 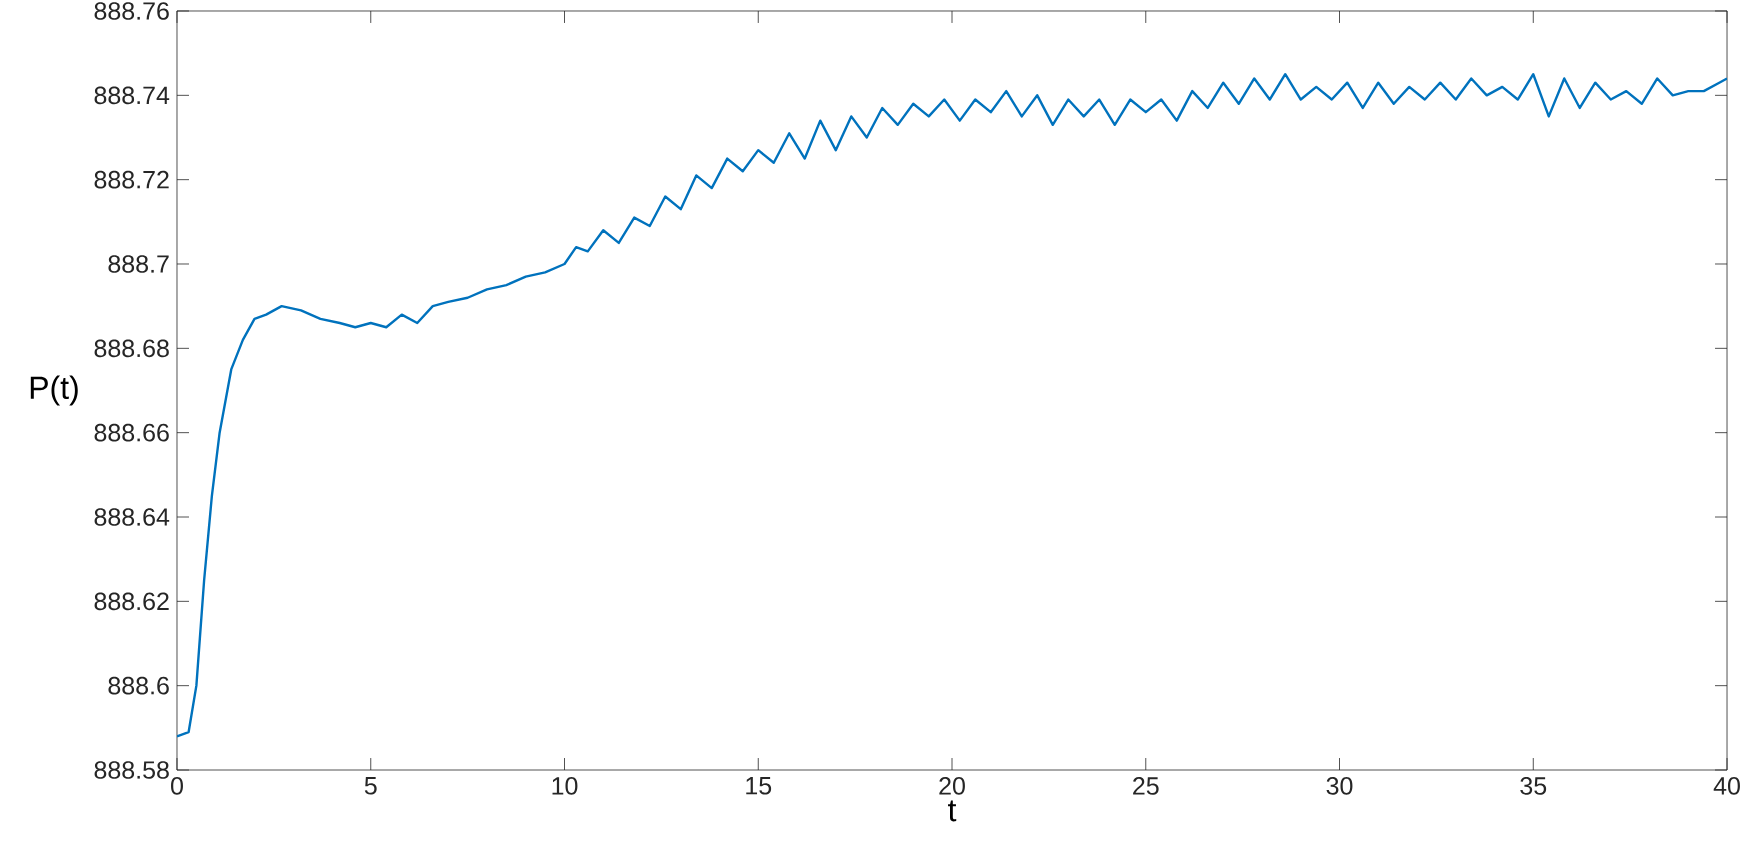 What do you see at coordinates (952, 786) in the screenshot?
I see `x-tick-label: 20` at bounding box center [952, 786].